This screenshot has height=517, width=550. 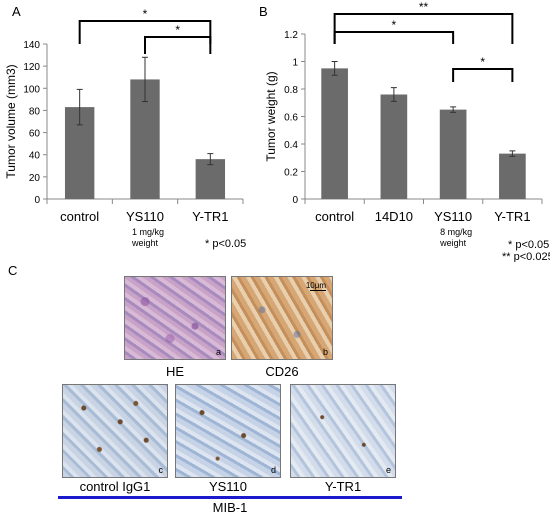 I want to click on y-tick-label: 0.4, so click(x=291, y=145).